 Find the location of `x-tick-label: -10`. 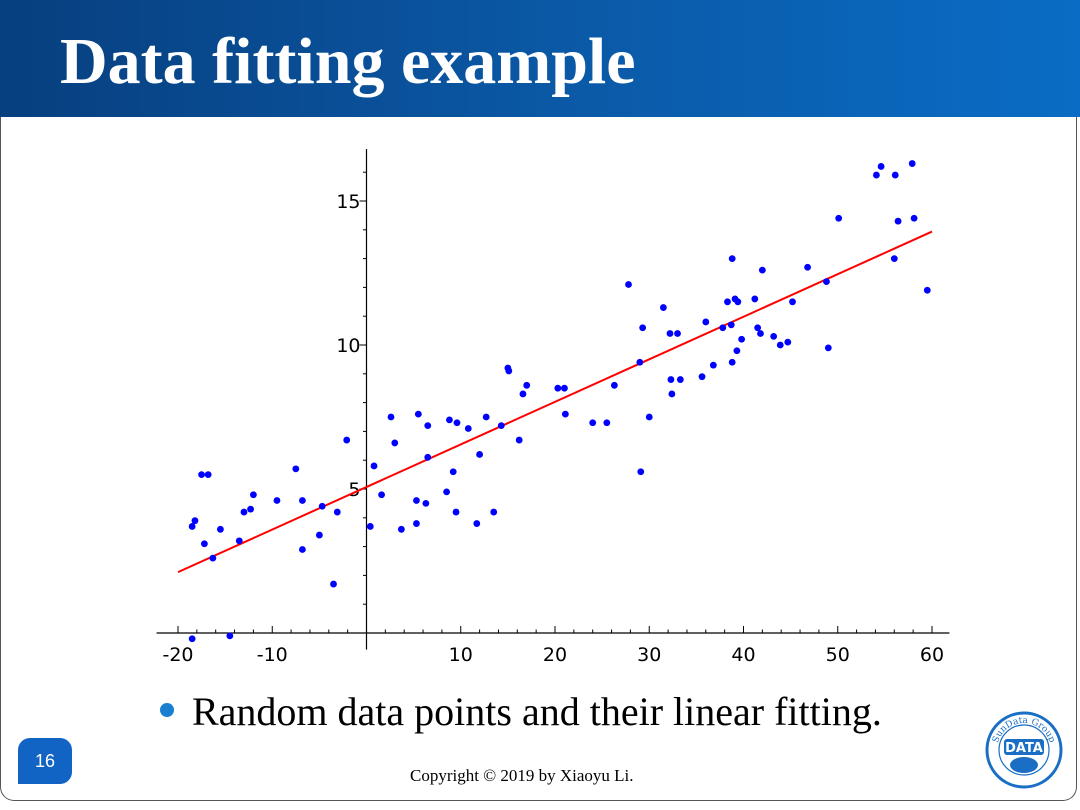

x-tick-label: -10 is located at coordinates (272, 655).